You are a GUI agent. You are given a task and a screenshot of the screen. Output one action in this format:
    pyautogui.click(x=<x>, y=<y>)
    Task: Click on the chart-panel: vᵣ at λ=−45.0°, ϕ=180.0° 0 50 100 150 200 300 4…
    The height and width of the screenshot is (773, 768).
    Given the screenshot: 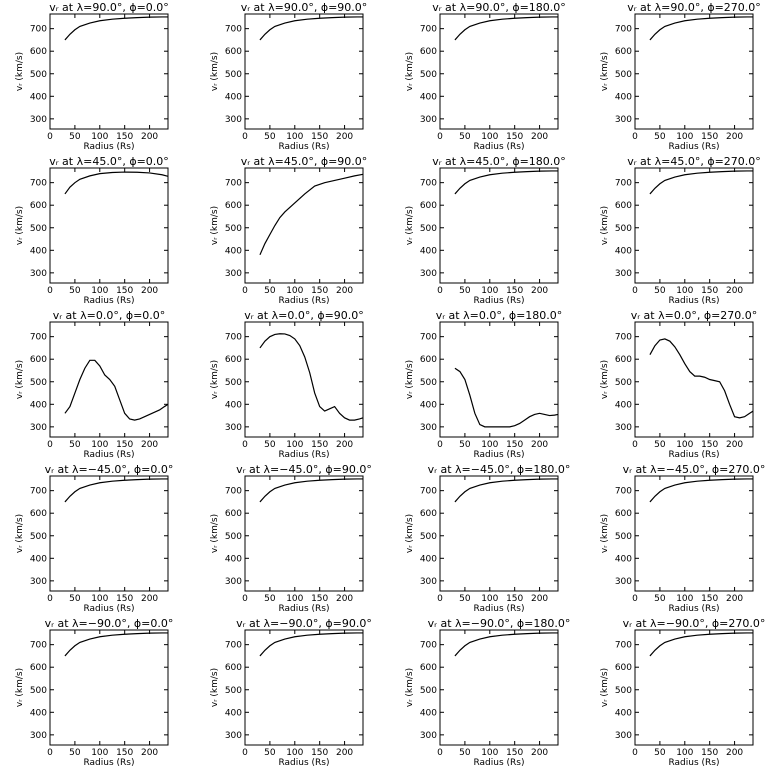 What is the action you would take?
    pyautogui.click(x=487, y=538)
    